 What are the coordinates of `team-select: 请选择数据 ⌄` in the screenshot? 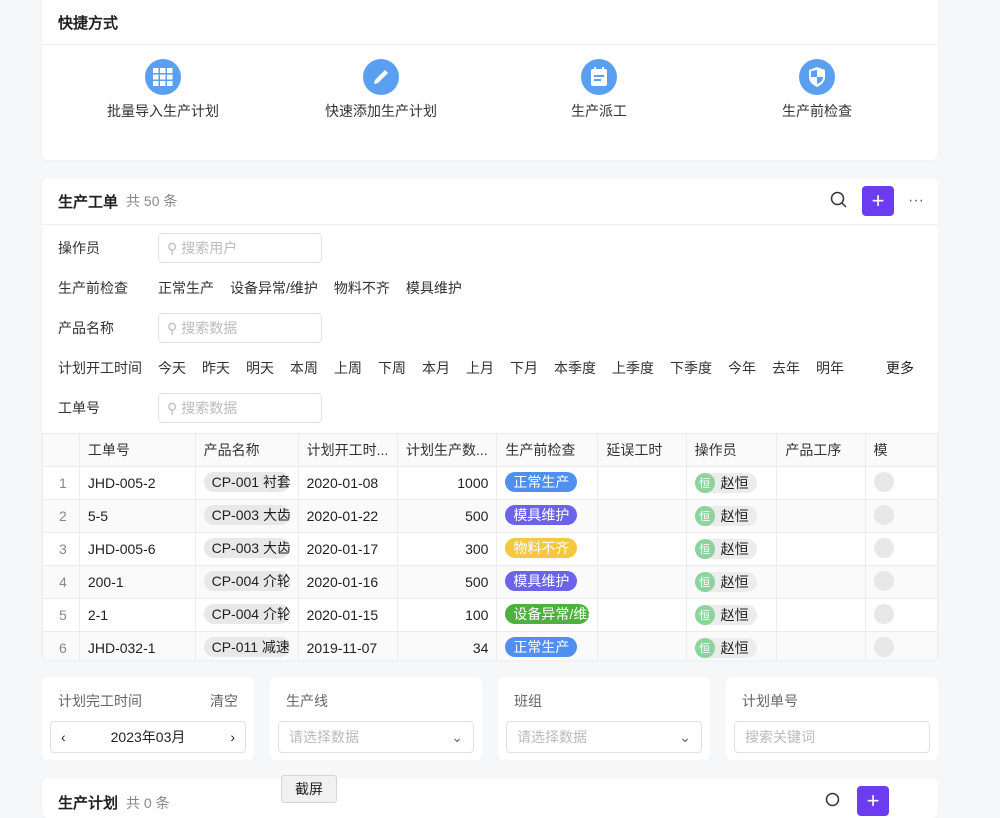 It's located at (604, 737).